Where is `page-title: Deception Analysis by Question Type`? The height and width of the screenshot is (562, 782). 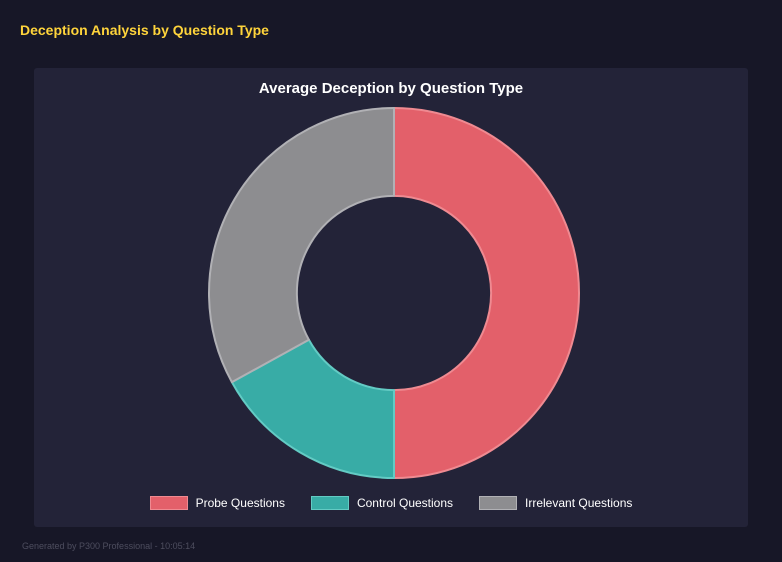 page-title: Deception Analysis by Question Type is located at coordinates (144, 30).